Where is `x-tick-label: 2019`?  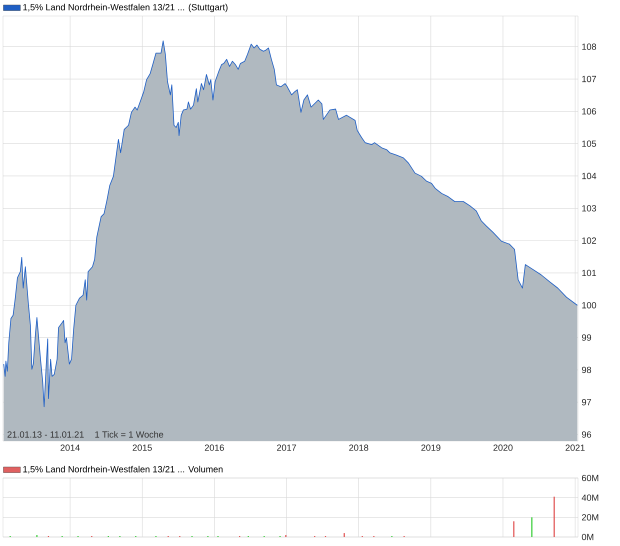
x-tick-label: 2019 is located at coordinates (430, 447).